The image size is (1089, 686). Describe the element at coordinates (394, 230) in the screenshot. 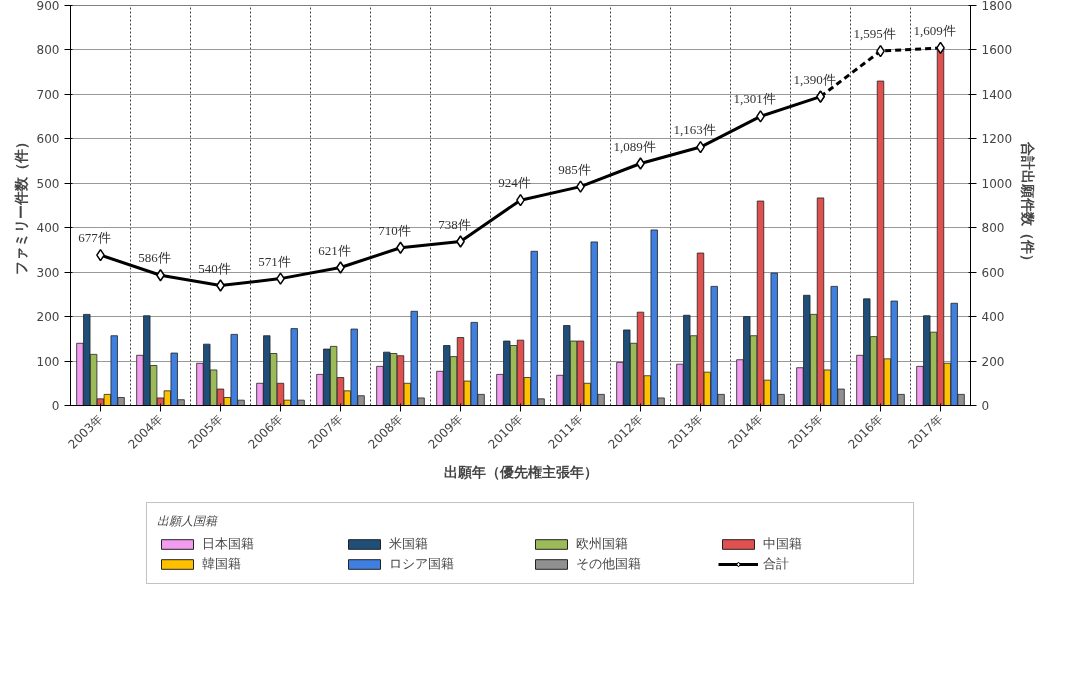

I see `data-label: 710件` at that location.